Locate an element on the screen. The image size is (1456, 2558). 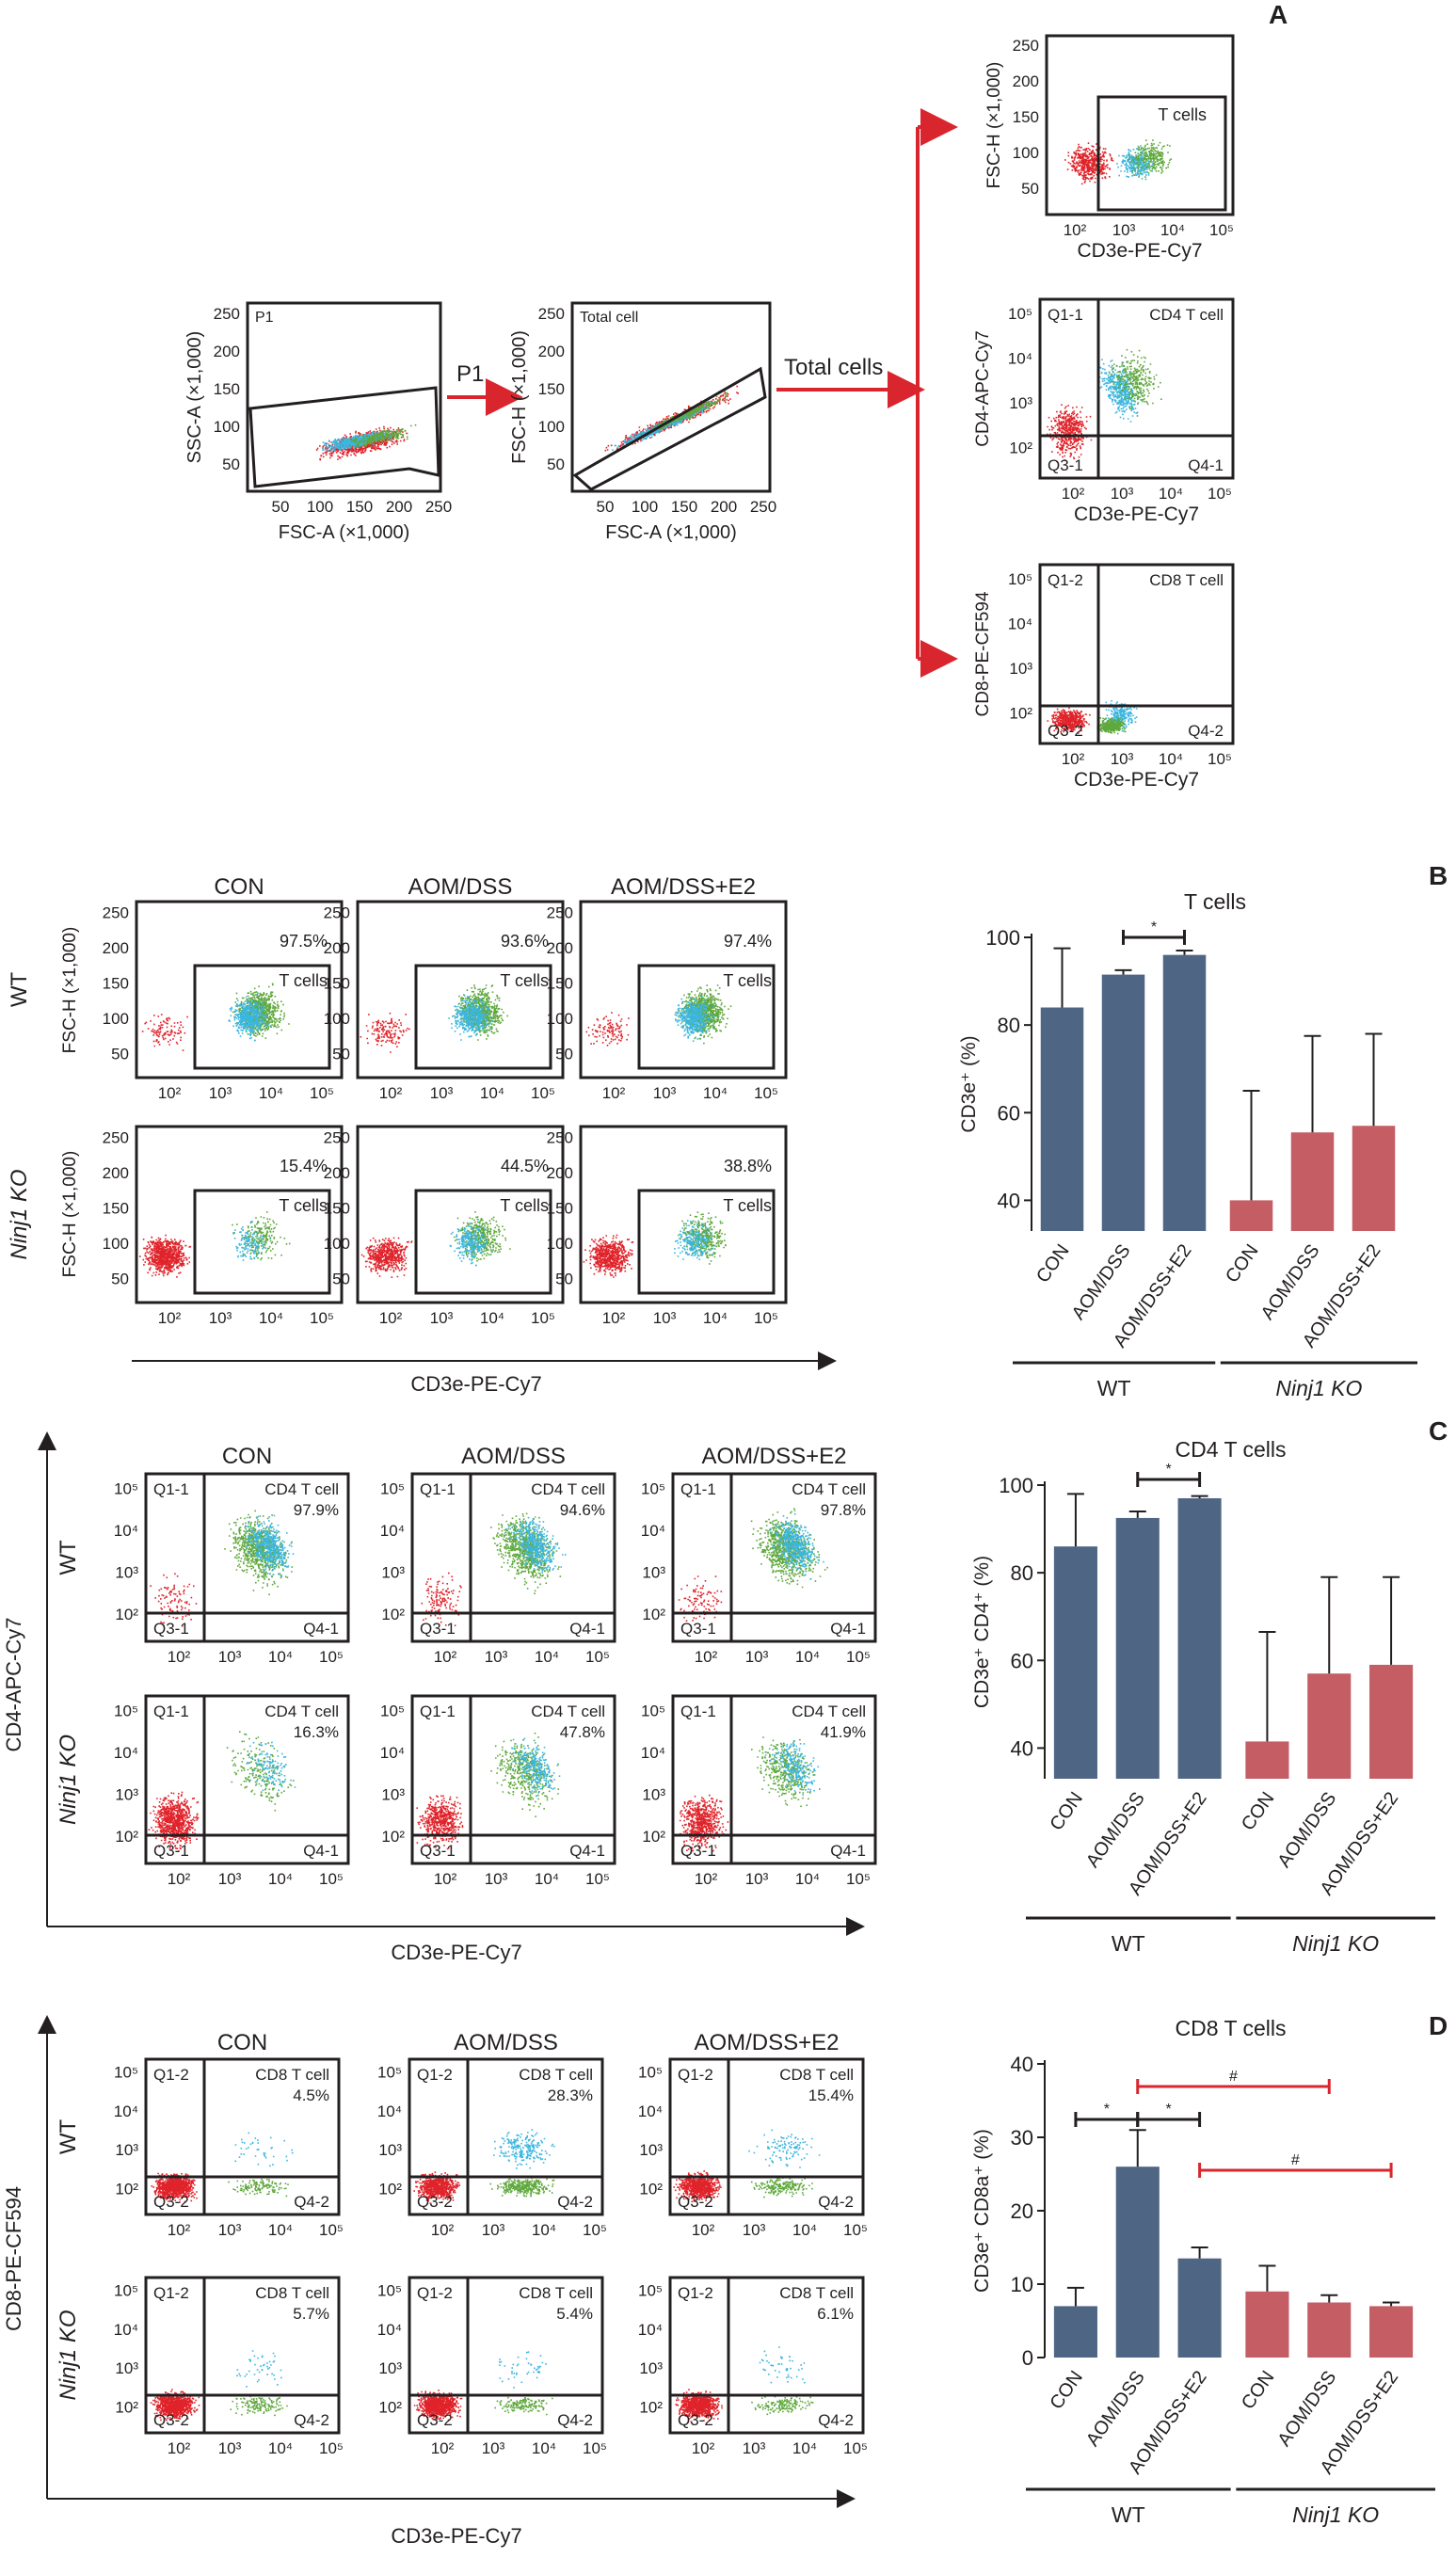
quadrant-label: Q4-1 is located at coordinates (848, 1629).